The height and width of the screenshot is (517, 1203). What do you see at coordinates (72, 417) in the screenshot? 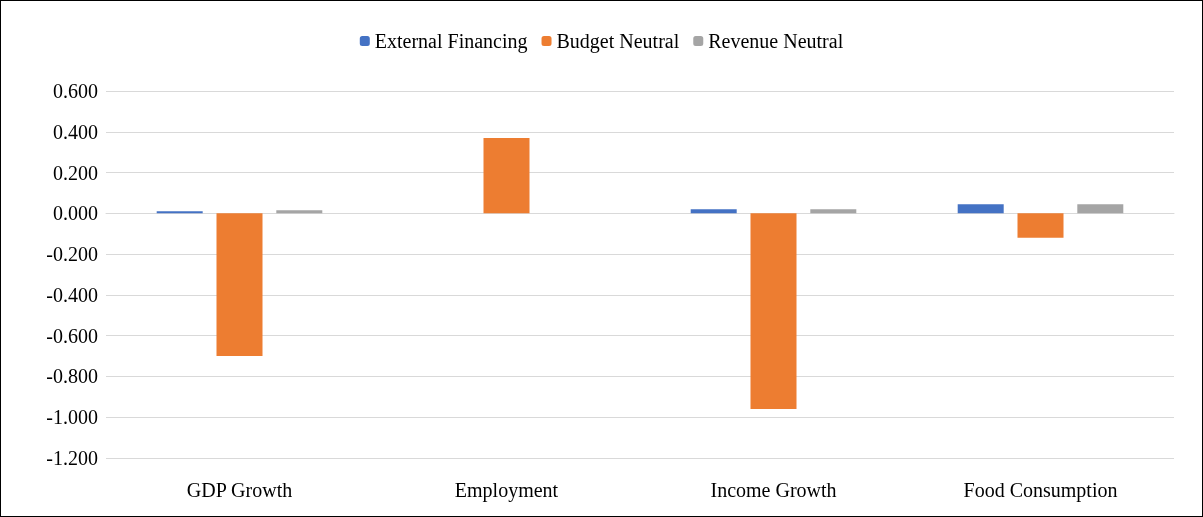
I see `y-tick-label: -1.000` at bounding box center [72, 417].